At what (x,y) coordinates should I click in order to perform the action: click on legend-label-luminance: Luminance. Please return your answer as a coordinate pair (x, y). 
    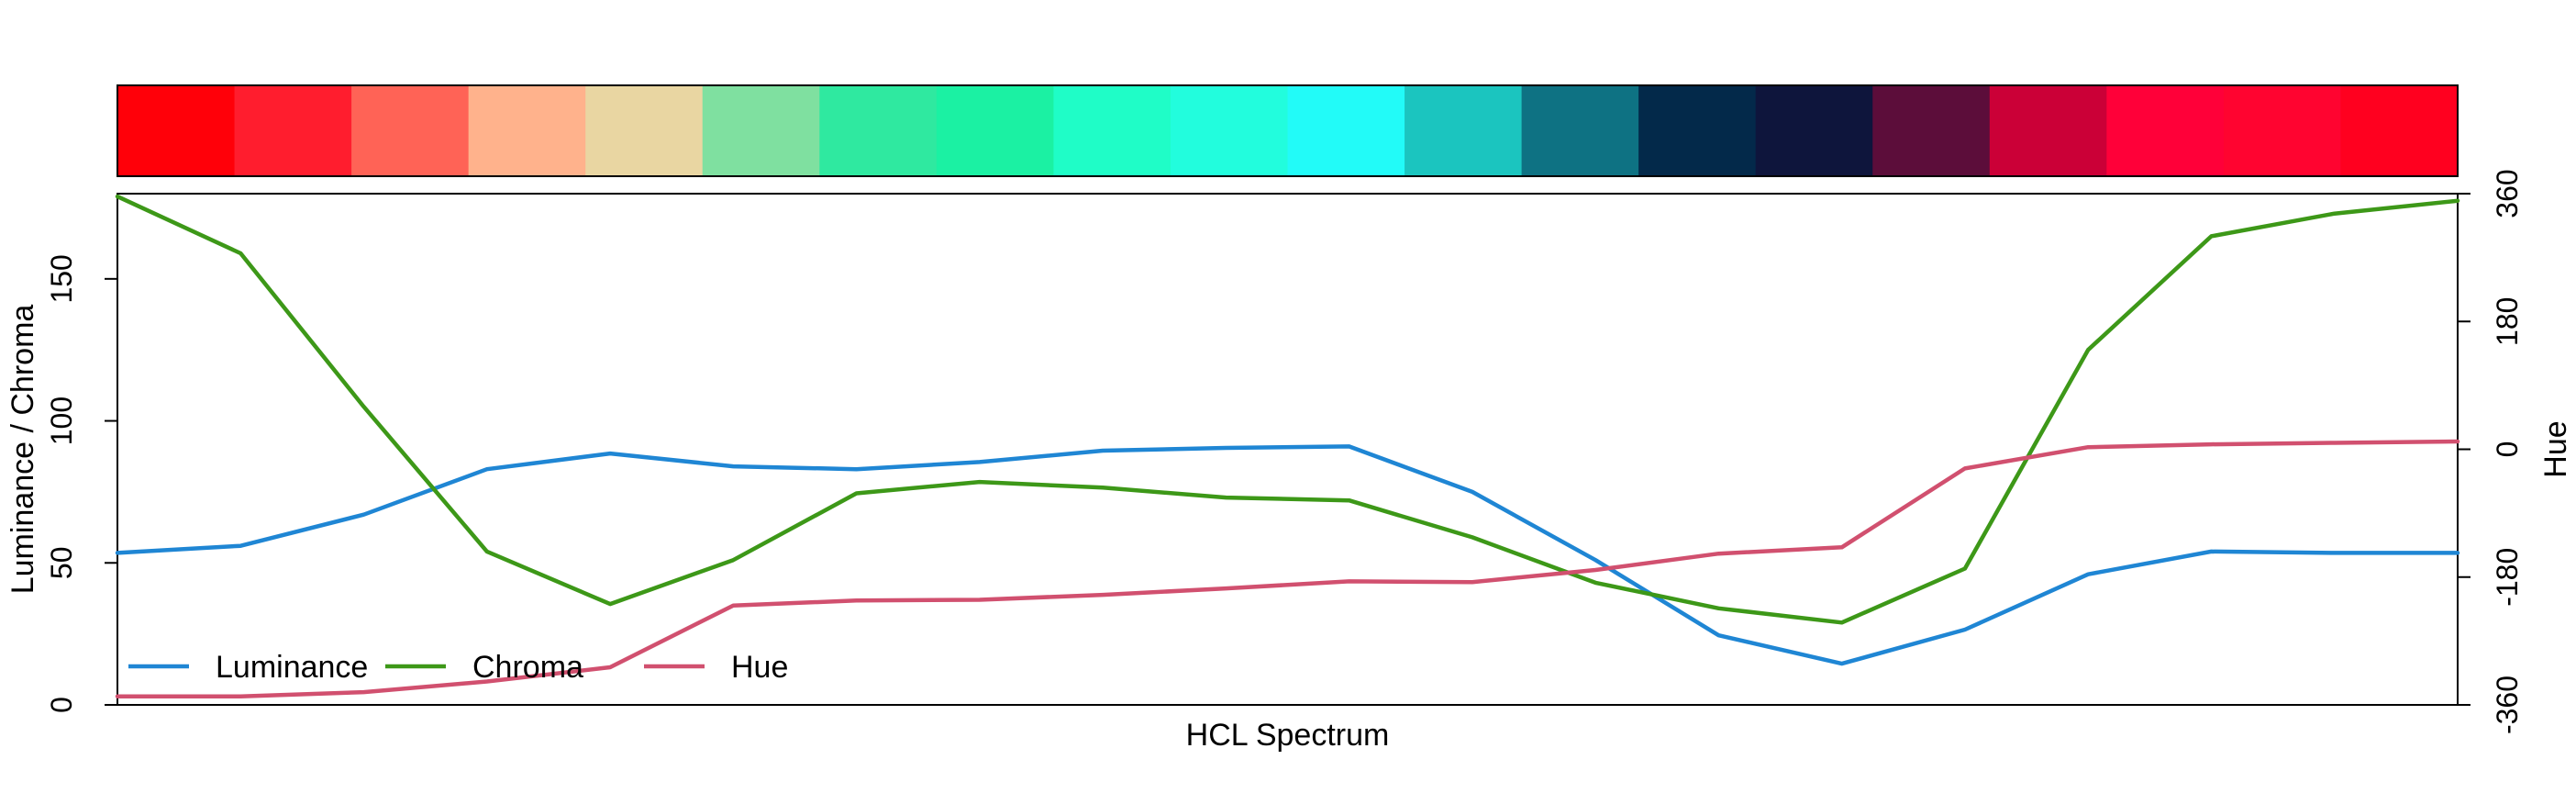
    Looking at the image, I should click on (292, 667).